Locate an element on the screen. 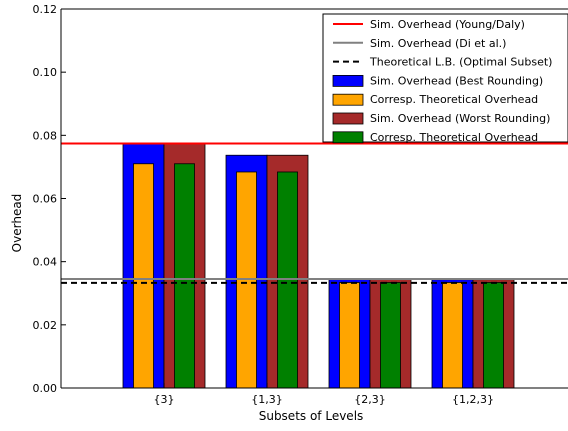 This screenshot has width=568, height=431. y-tick-label: 0.08 is located at coordinates (45, 135).